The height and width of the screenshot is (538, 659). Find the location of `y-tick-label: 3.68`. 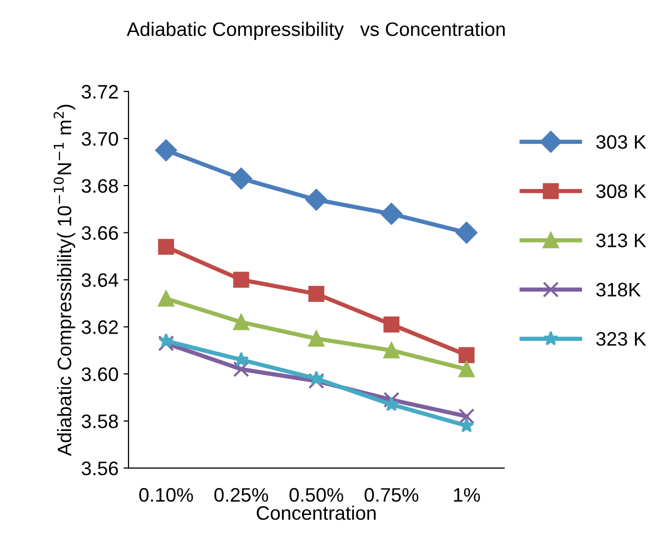

y-tick-label: 3.68 is located at coordinates (100, 186).